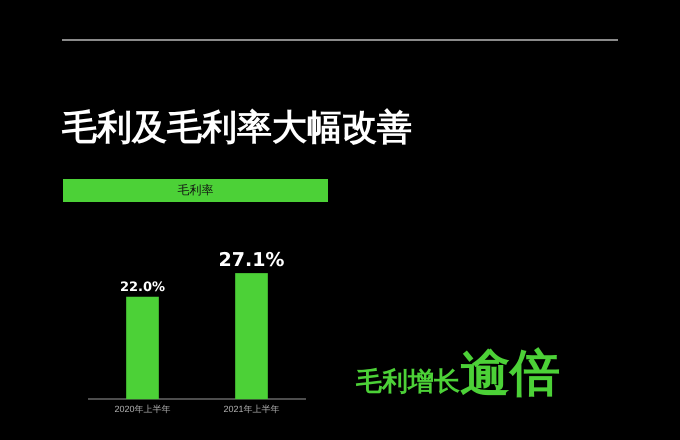  Describe the element at coordinates (408, 382) in the screenshot. I see `text: 毛利增长` at that location.